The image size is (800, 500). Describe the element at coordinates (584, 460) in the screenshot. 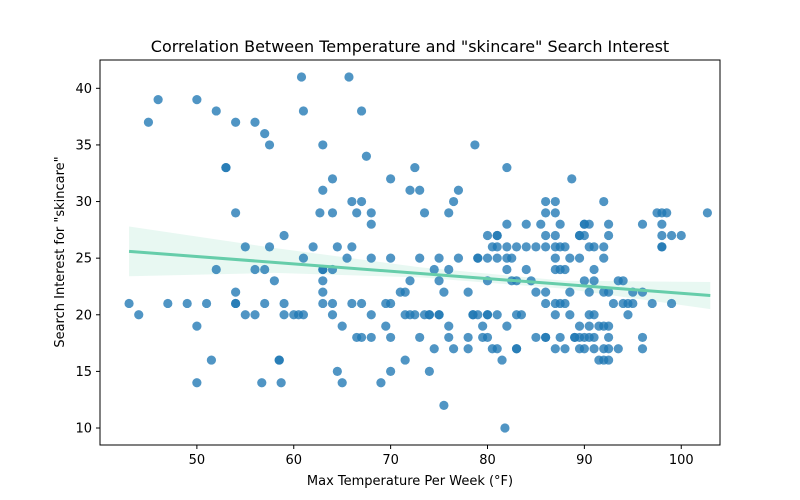

I see `x-tick-label: 90` at that location.